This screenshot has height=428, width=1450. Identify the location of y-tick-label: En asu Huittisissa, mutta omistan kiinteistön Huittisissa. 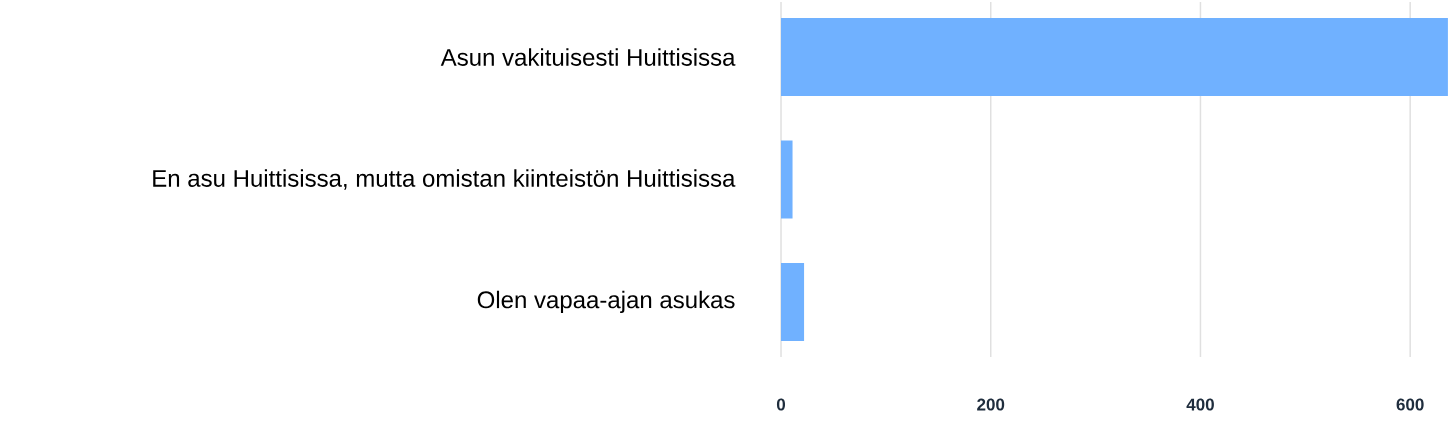
(444, 179).